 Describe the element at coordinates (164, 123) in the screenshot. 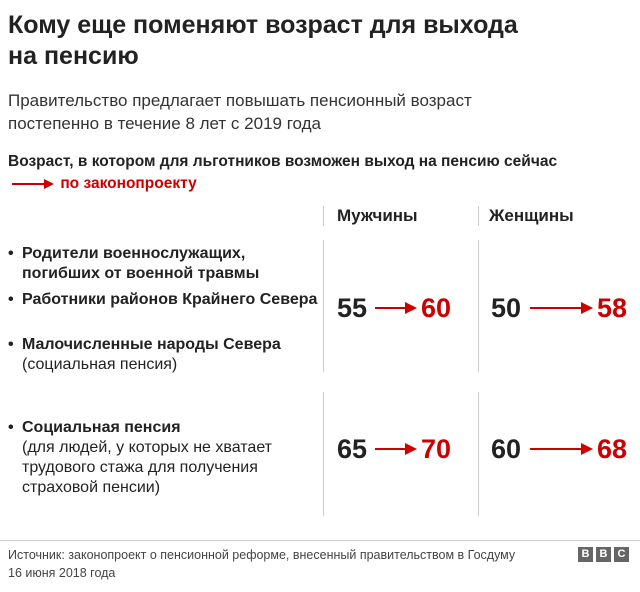

I see `subtitle-line: постепенно в течение 8 лет с 2019 года` at that location.